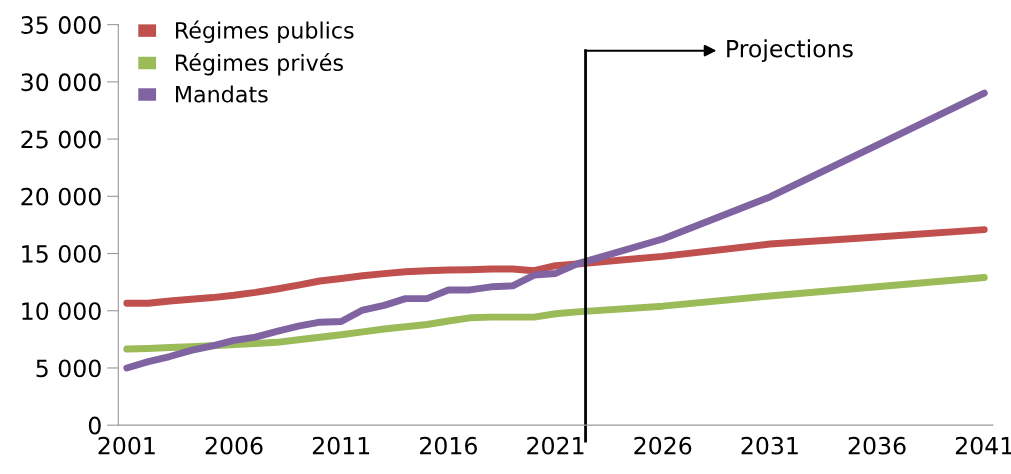 Image resolution: width=1011 pixels, height=474 pixels. What do you see at coordinates (61, 311) in the screenshot?
I see `y-tick-label: 10 000` at bounding box center [61, 311].